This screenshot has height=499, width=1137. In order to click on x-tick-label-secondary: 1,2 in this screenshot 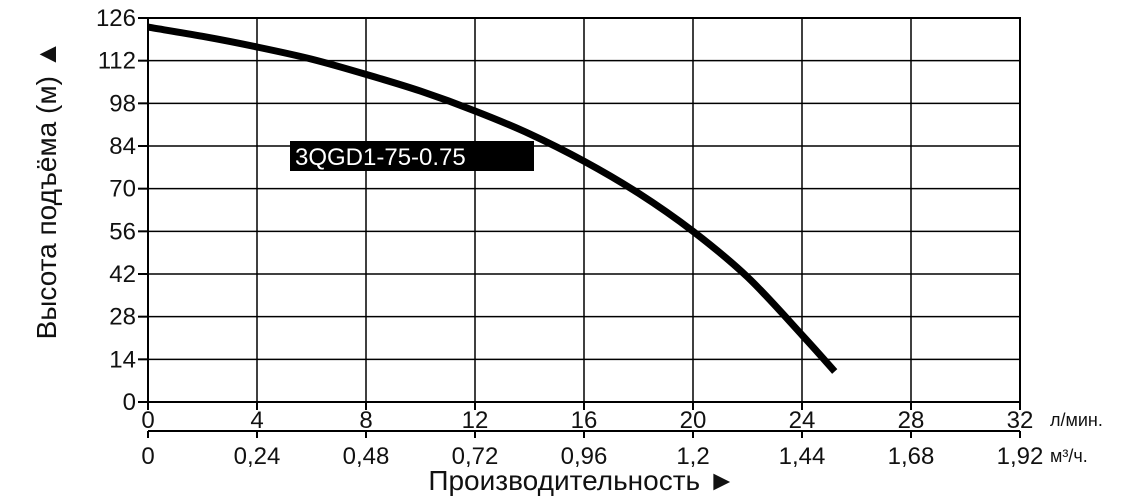, I will do `click(692, 456)`.